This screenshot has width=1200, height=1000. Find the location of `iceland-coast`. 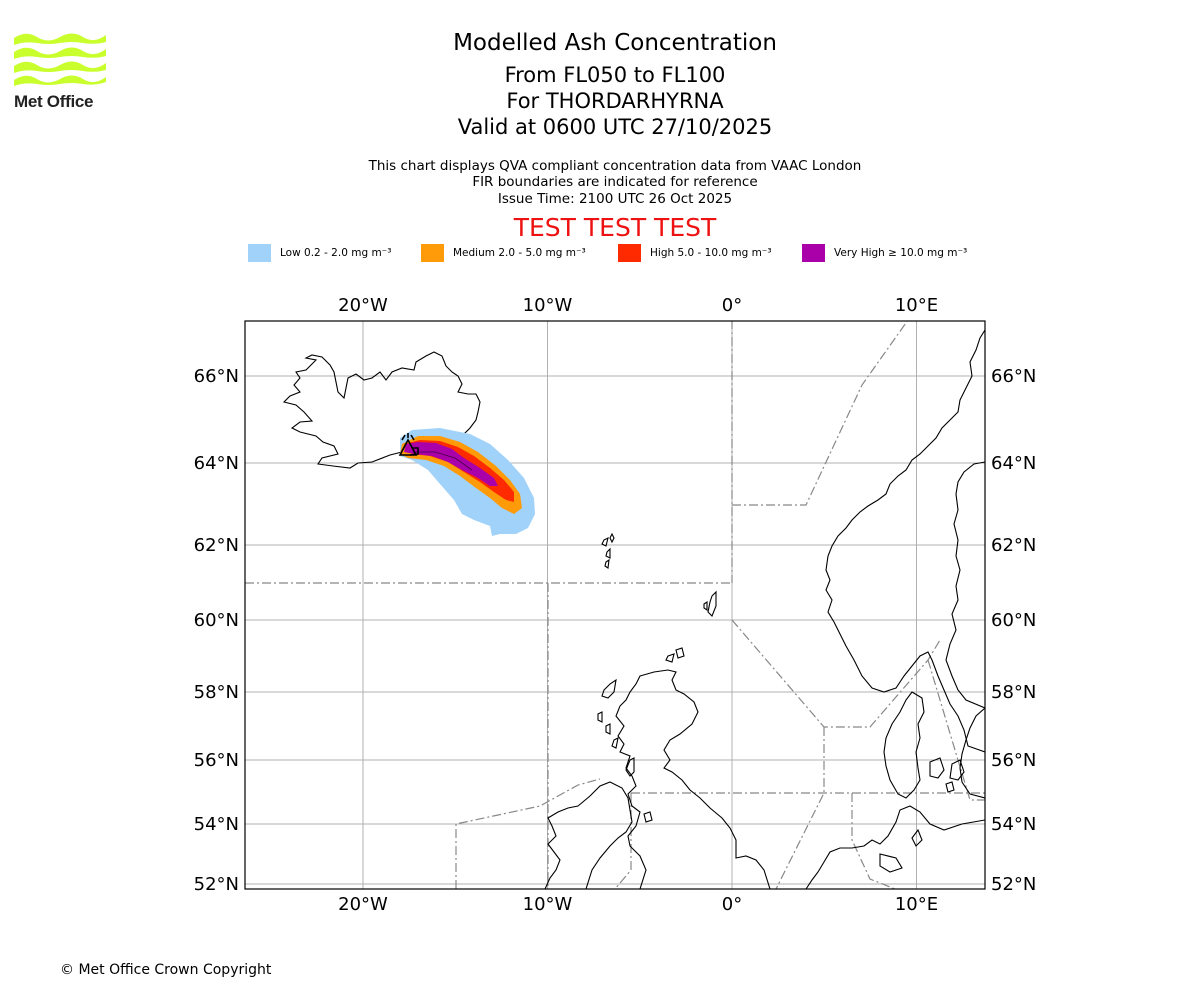

iceland-coast is located at coordinates (381, 410).